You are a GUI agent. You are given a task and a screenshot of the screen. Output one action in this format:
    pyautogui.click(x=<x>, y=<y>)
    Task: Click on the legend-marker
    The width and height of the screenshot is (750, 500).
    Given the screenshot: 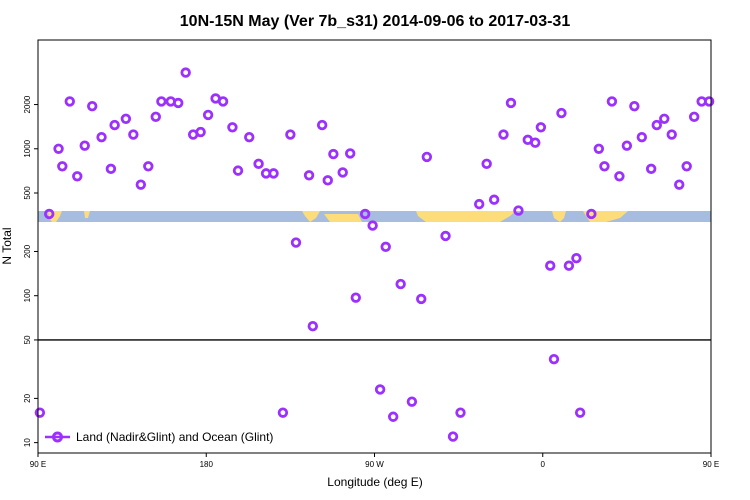 What is the action you would take?
    pyautogui.click(x=57, y=437)
    